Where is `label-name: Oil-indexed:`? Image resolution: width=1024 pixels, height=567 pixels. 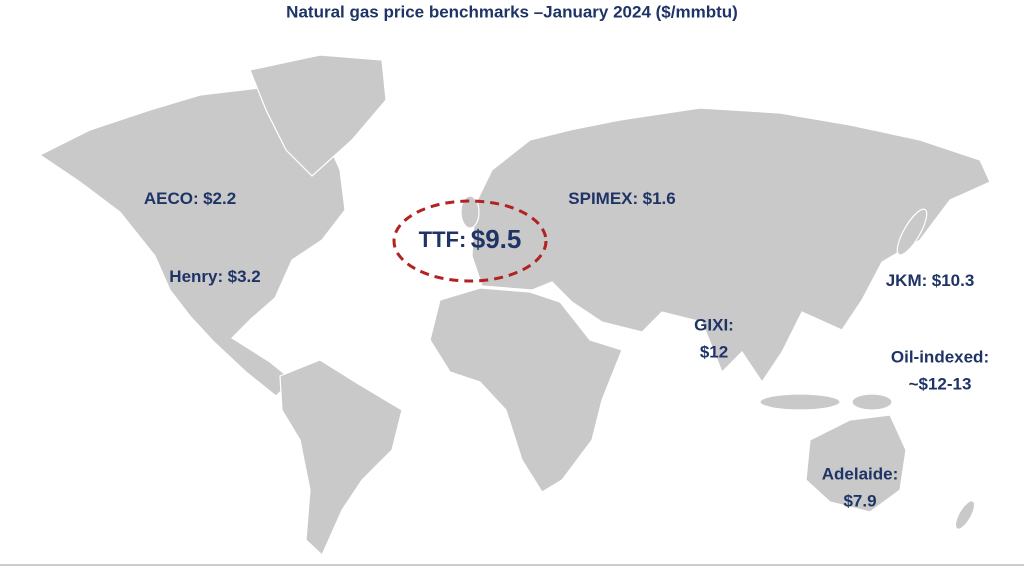
label-name: Oil-indexed: is located at coordinates (940, 356).